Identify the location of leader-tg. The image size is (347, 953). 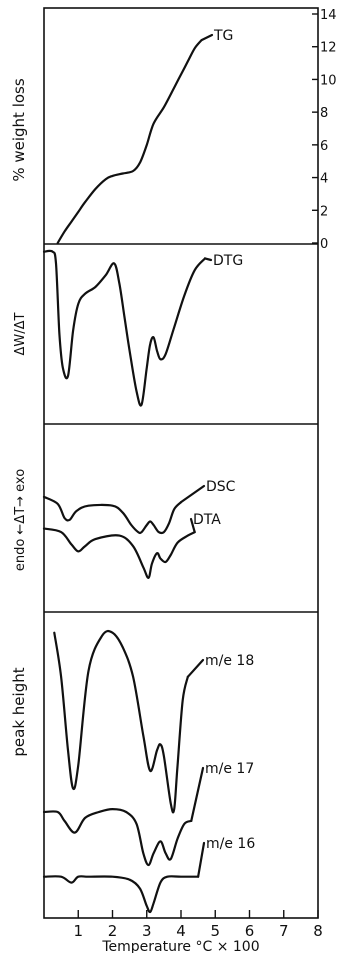
(207, 37).